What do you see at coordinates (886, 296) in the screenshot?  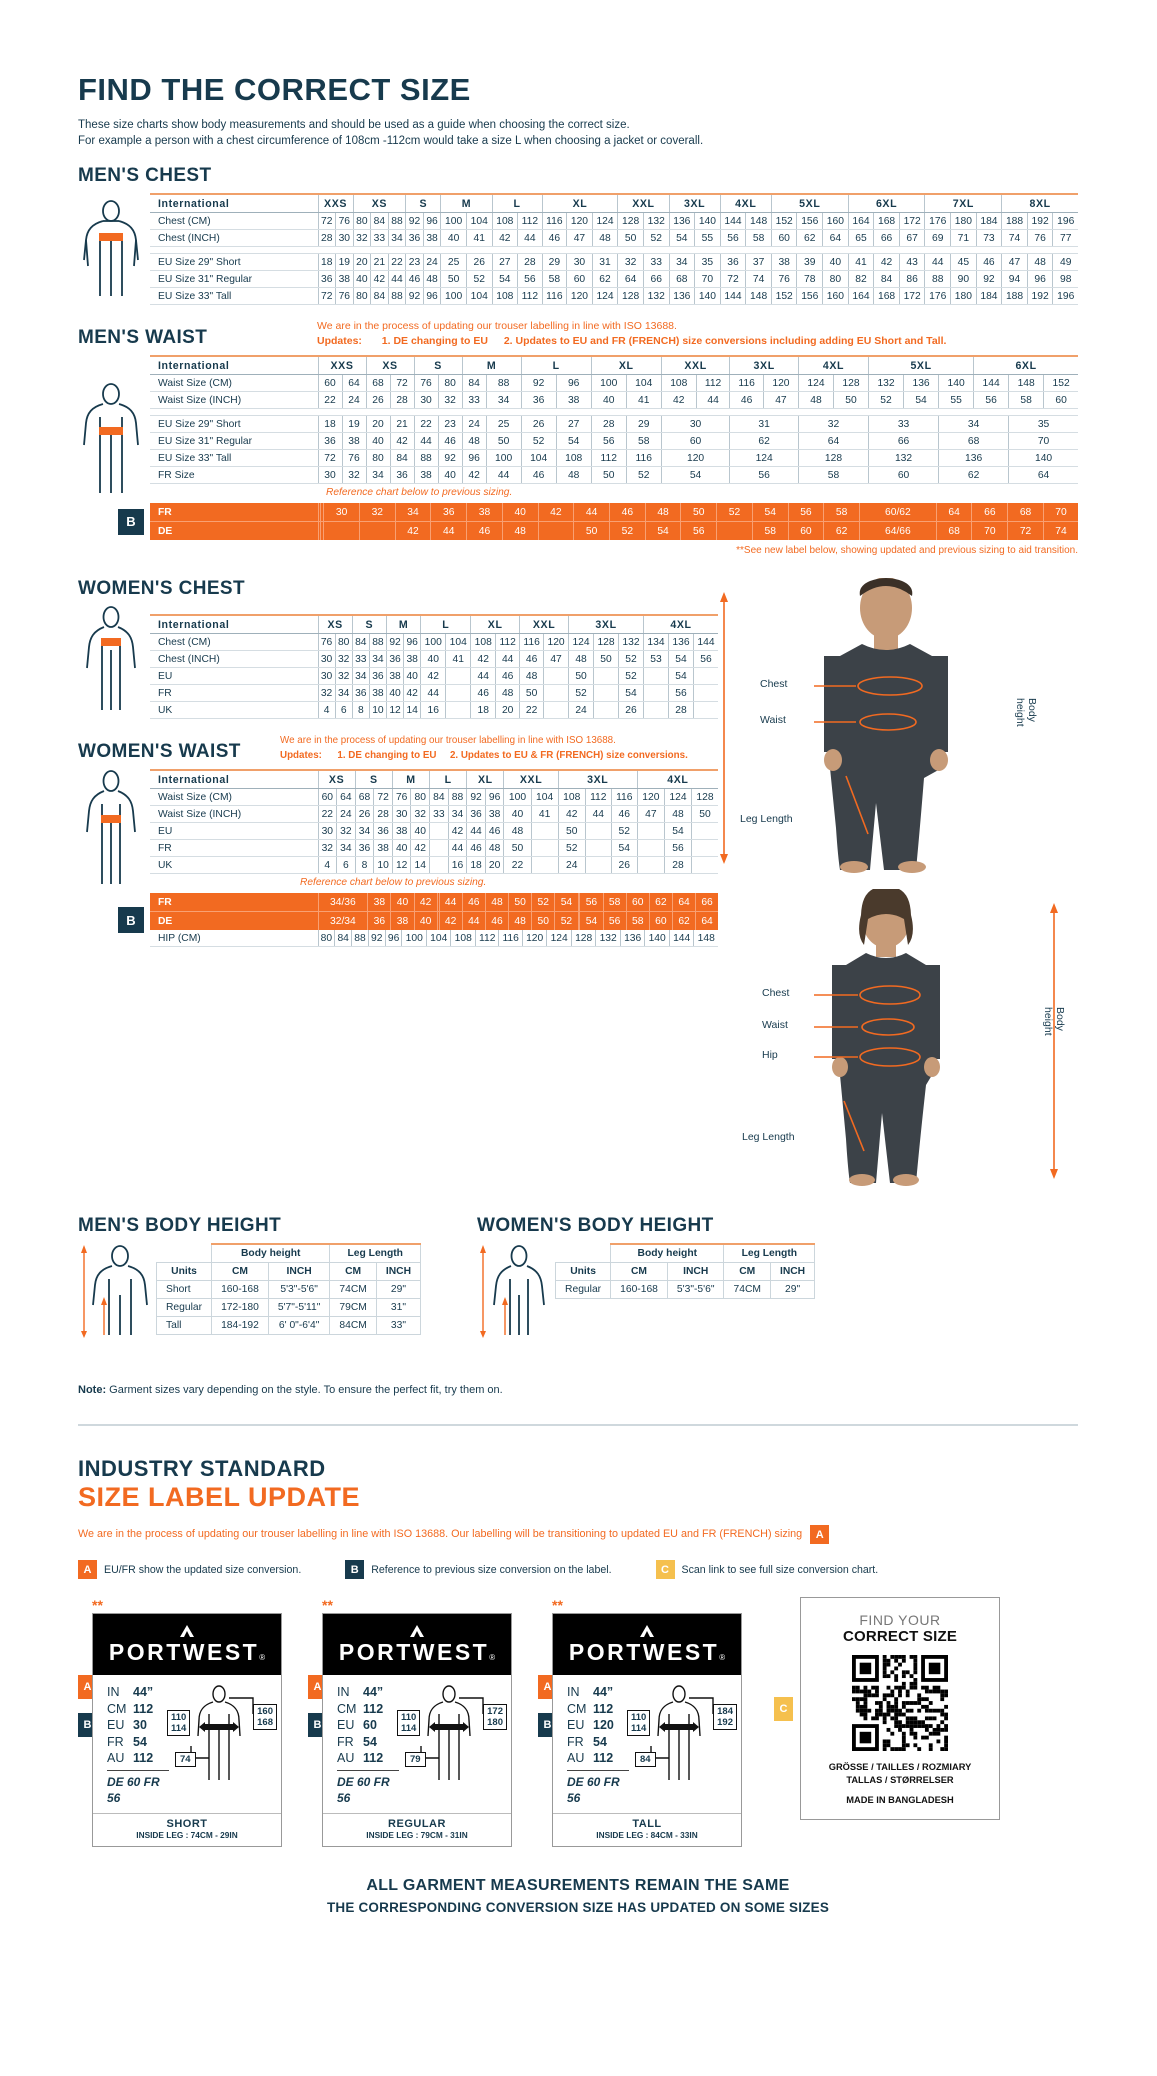 I see `cell: 168` at bounding box center [886, 296].